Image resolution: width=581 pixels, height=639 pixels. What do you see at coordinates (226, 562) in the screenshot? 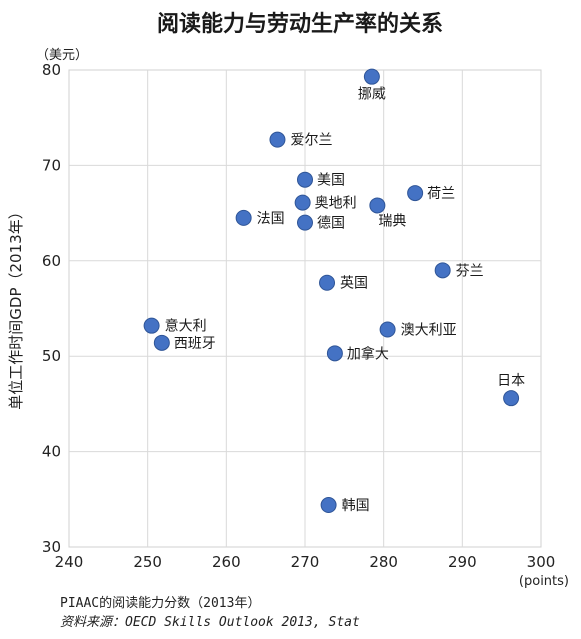
I see `x-tick-label: 260` at bounding box center [226, 562].